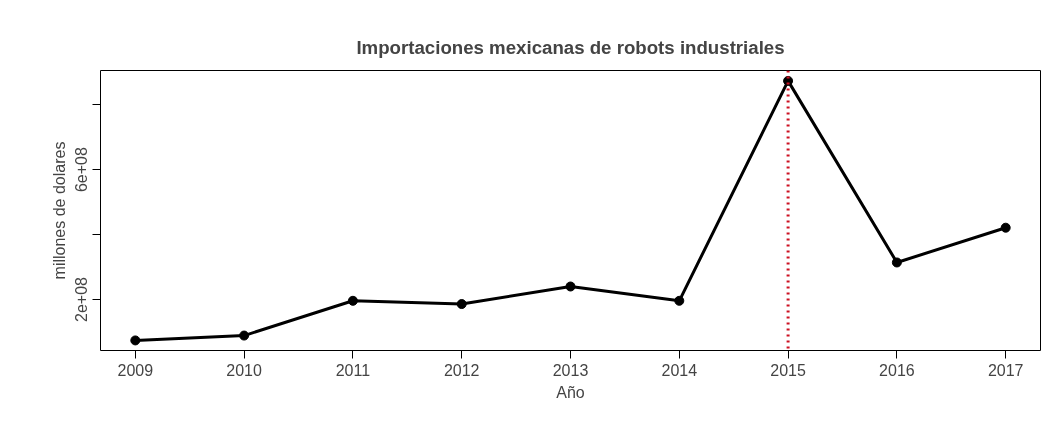 This screenshot has height=447, width=1063. What do you see at coordinates (897, 370) in the screenshot?
I see `x-tick-label: 2016` at bounding box center [897, 370].